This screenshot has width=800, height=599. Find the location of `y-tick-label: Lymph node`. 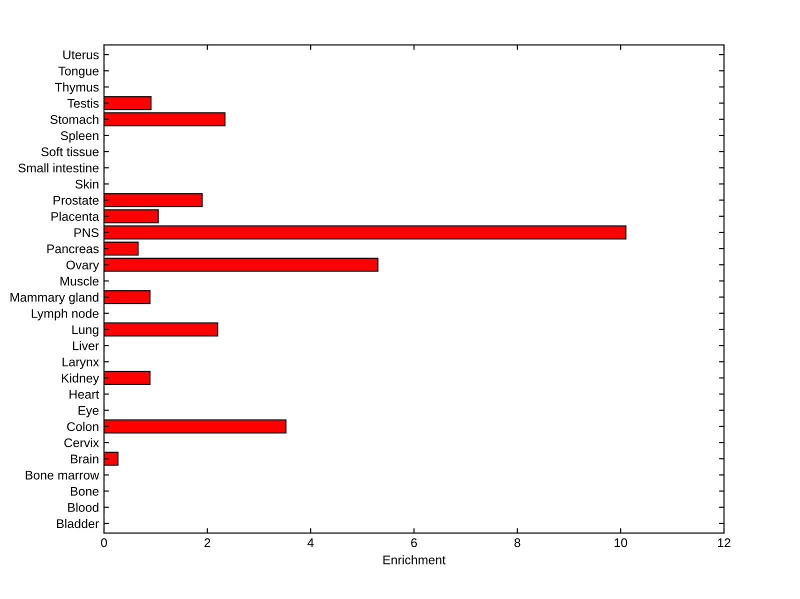

y-tick-label: Lymph node is located at coordinates (65, 314).